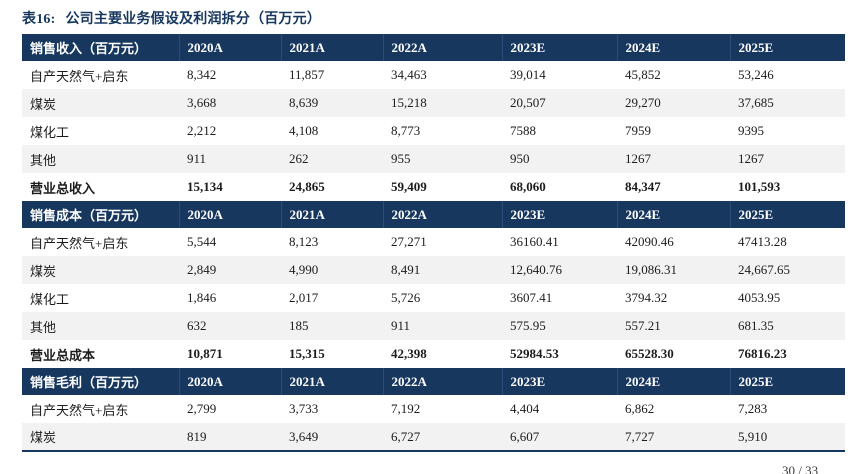 The height and width of the screenshot is (474, 860). Describe the element at coordinates (304, 130) in the screenshot. I see `cell-value: 4,108` at that location.